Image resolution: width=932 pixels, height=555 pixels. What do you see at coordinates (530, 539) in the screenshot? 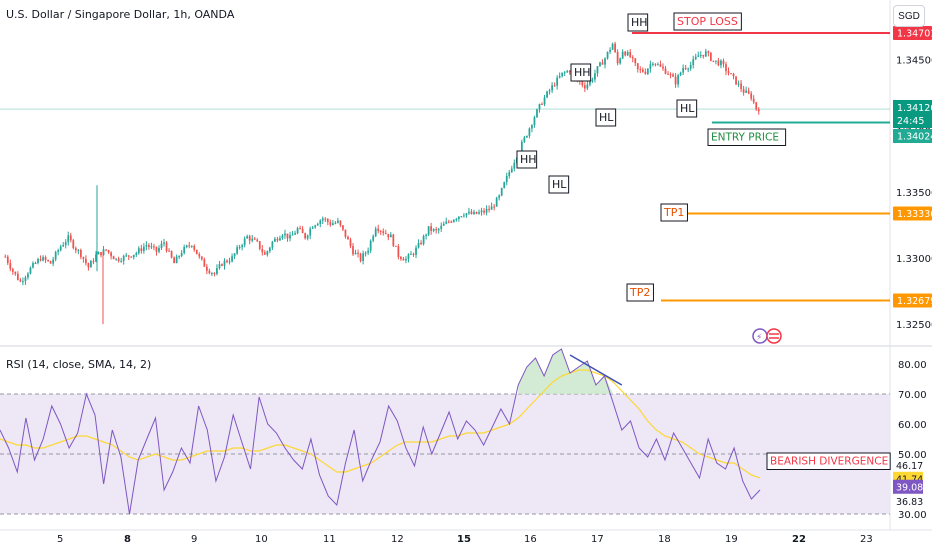
I see `time-tick-label: 16` at bounding box center [530, 539].